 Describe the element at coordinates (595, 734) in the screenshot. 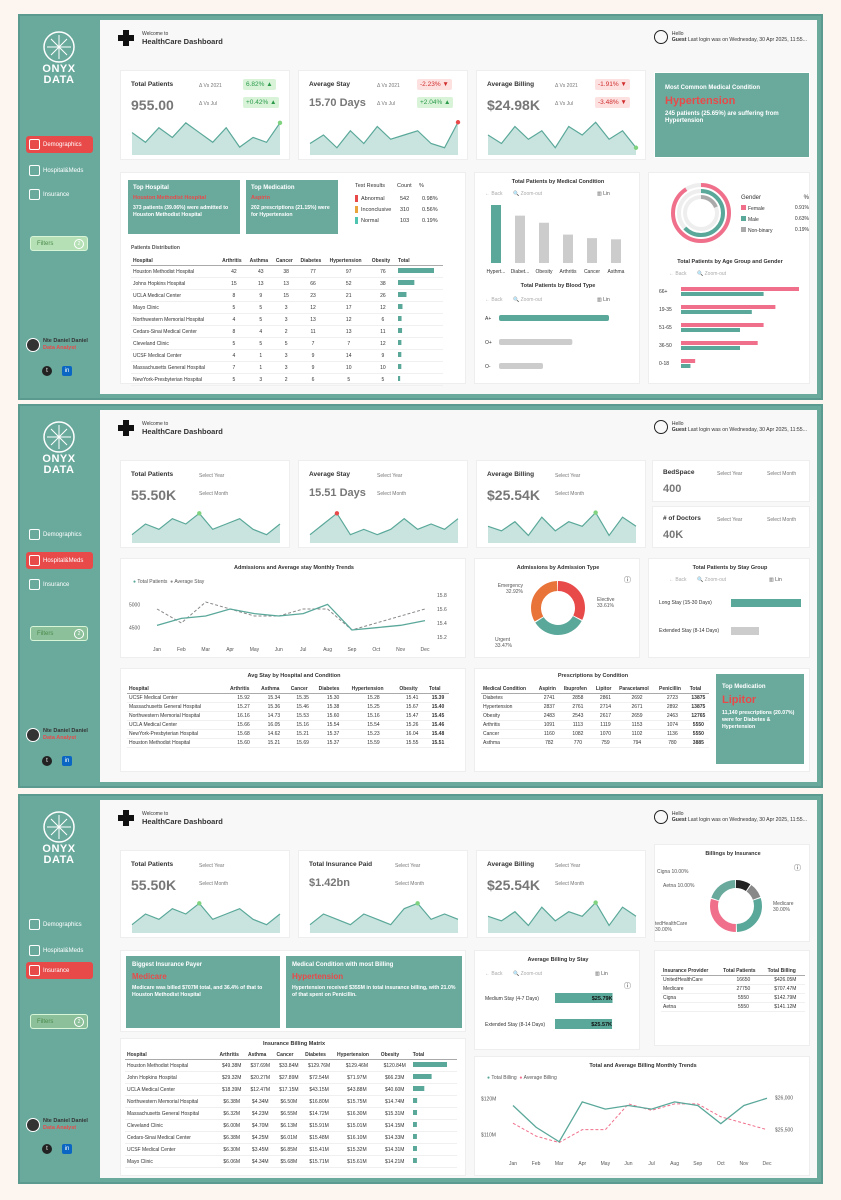

I see `table-row: Cancer 1160 1082 1070 1102 1136 5550` at that location.